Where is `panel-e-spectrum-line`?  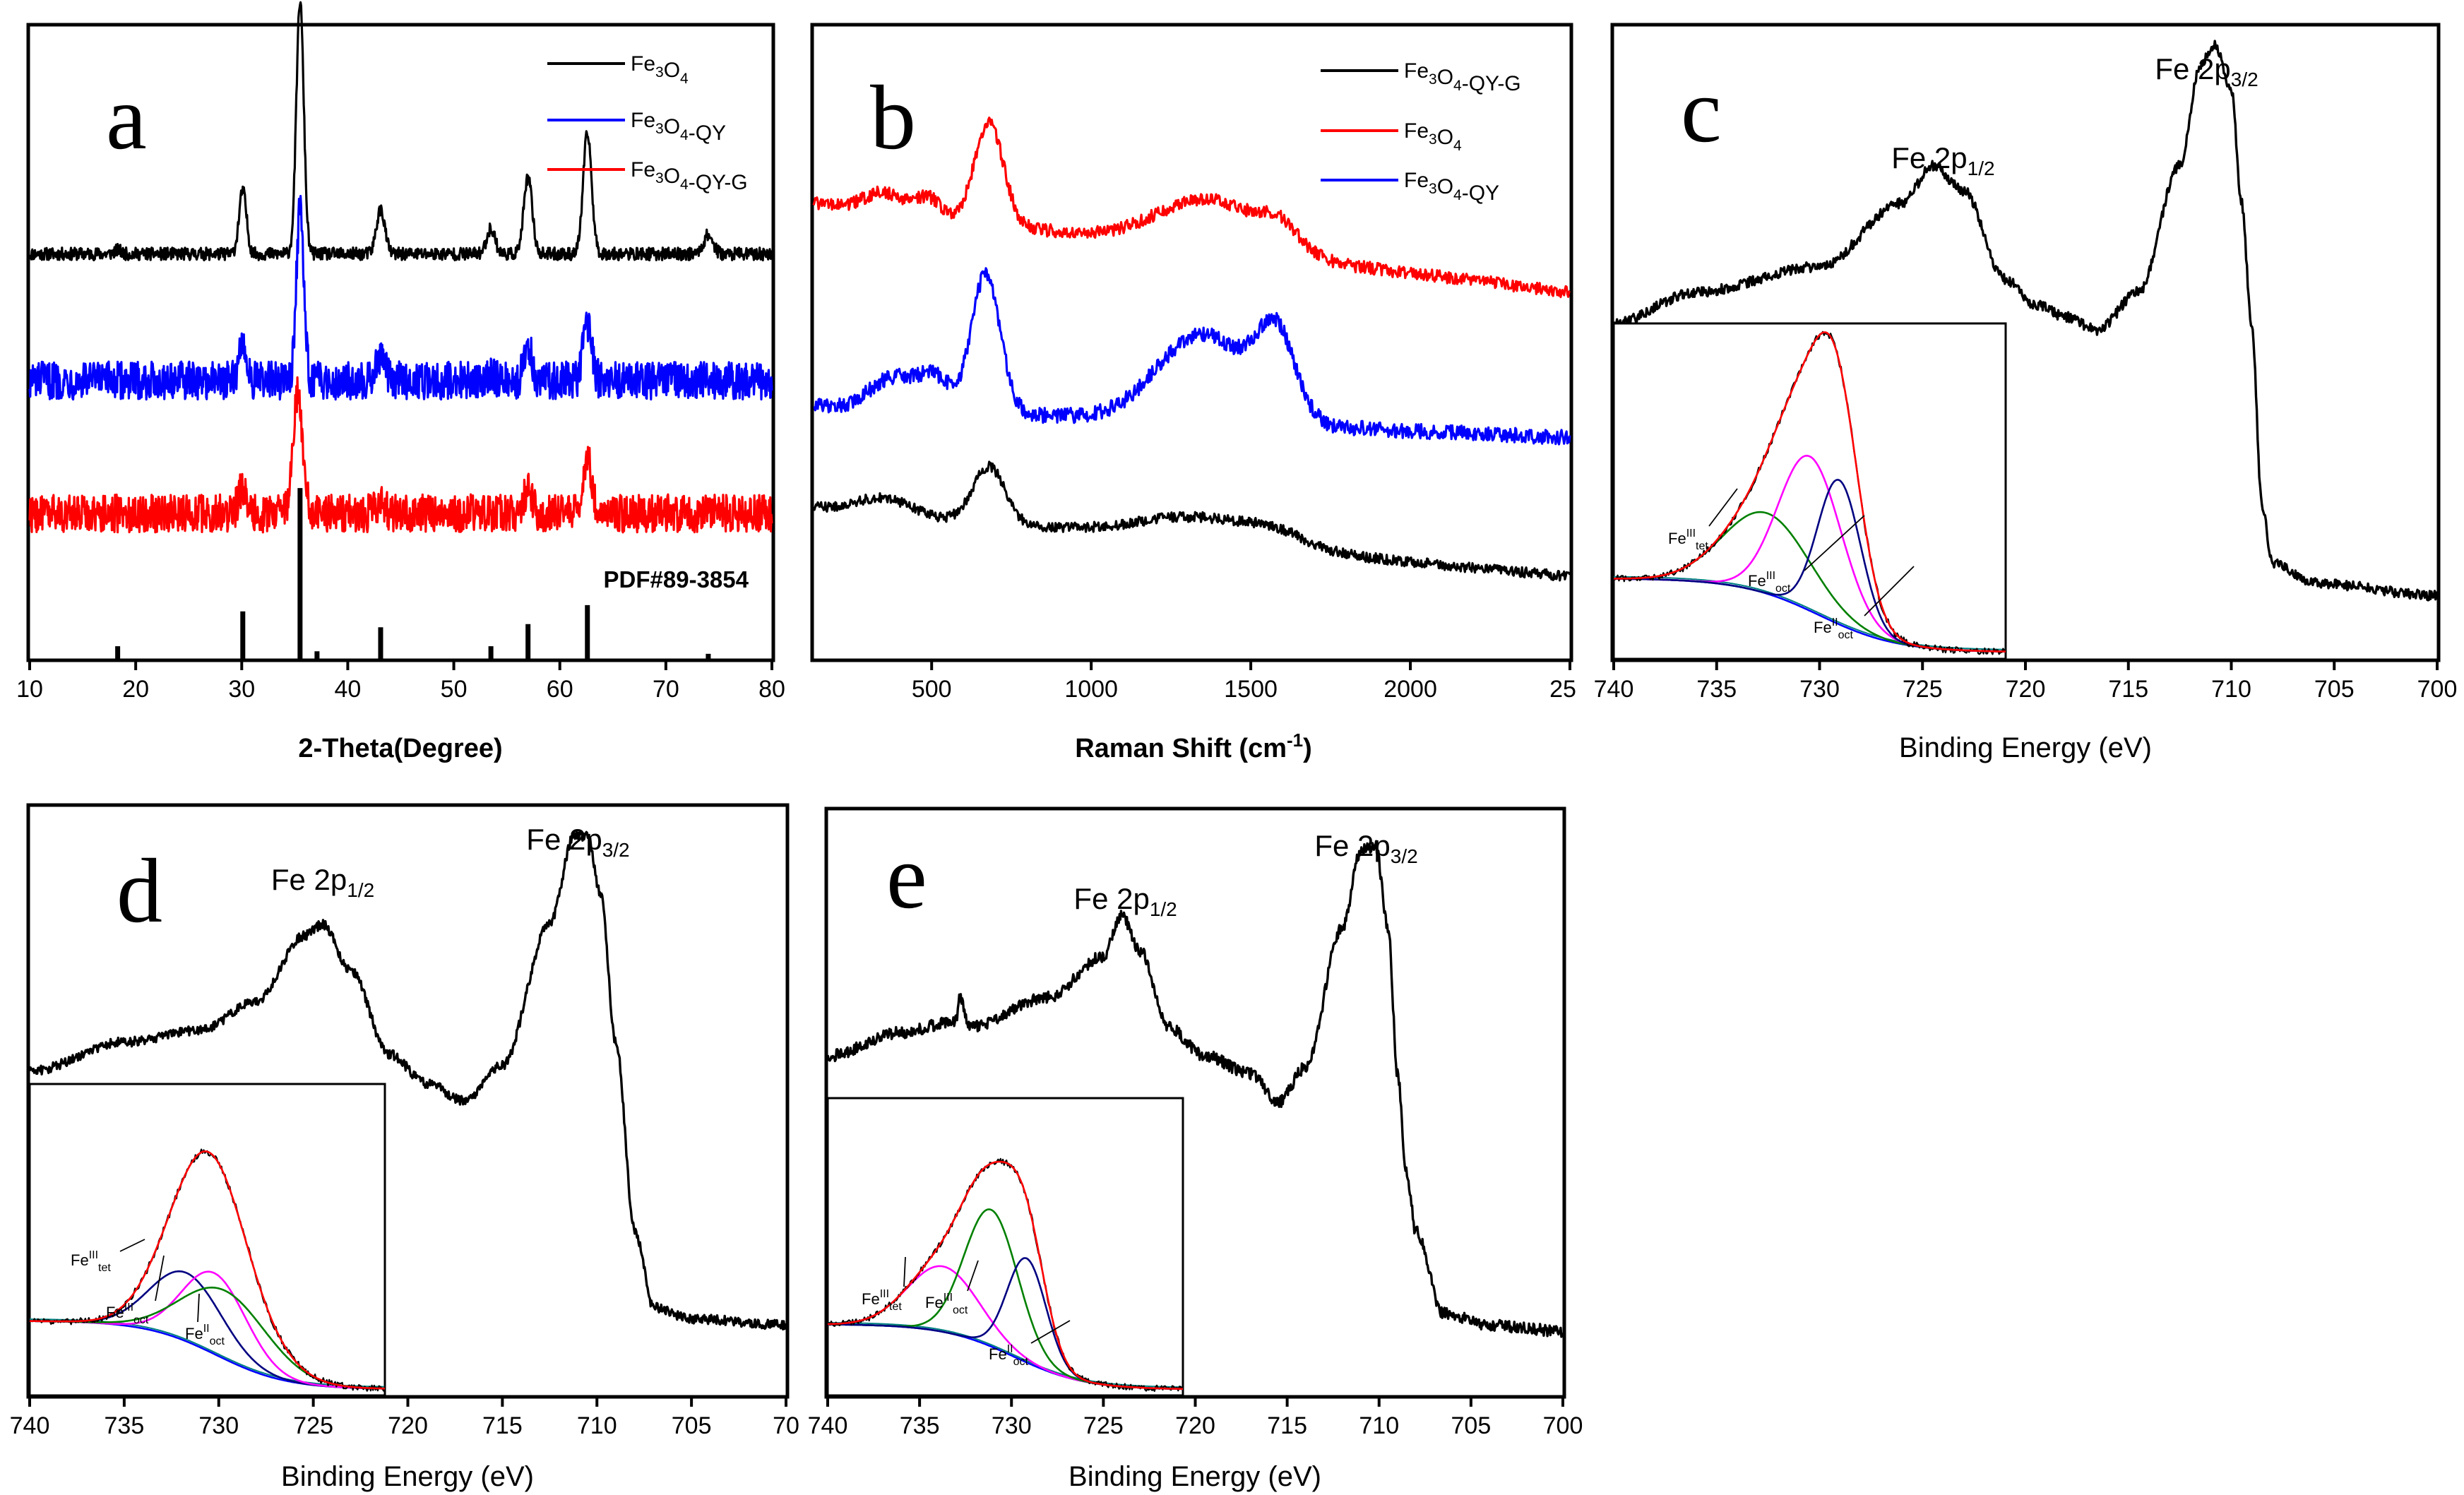 panel-e-spectrum-line is located at coordinates (1195, 1089).